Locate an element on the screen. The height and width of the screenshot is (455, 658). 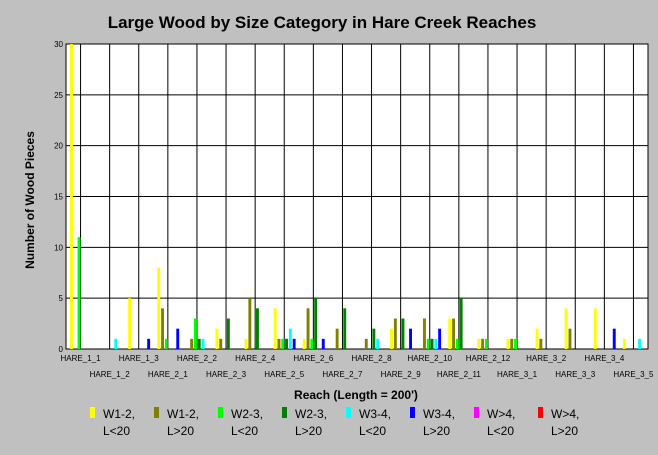
x-tick-label: HARE_3_5 is located at coordinates (633, 374).